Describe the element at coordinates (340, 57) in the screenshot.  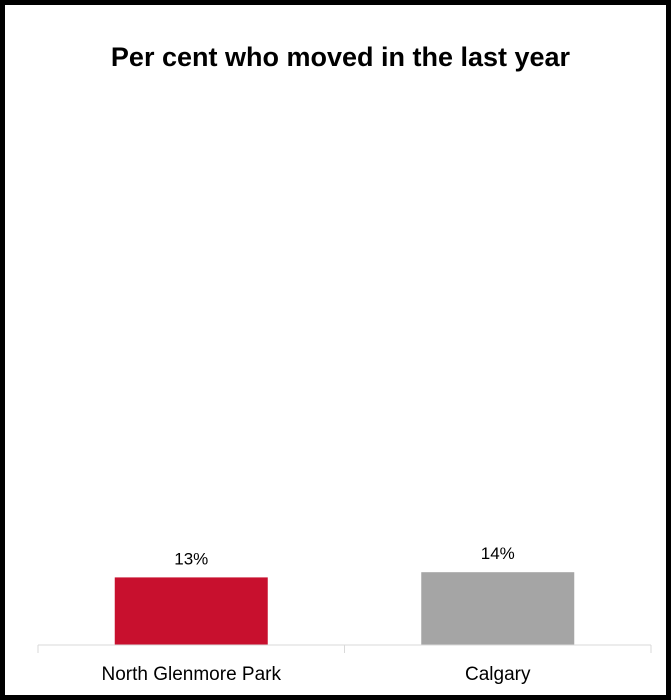
I see `chart-title: Per cent who moved in the last year` at that location.